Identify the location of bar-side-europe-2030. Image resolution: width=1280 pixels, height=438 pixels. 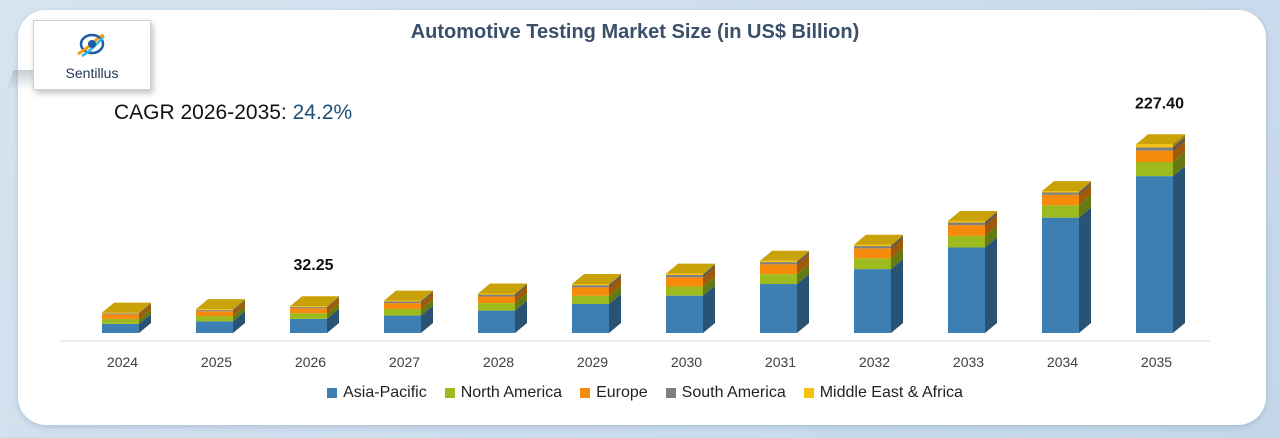
(709, 277).